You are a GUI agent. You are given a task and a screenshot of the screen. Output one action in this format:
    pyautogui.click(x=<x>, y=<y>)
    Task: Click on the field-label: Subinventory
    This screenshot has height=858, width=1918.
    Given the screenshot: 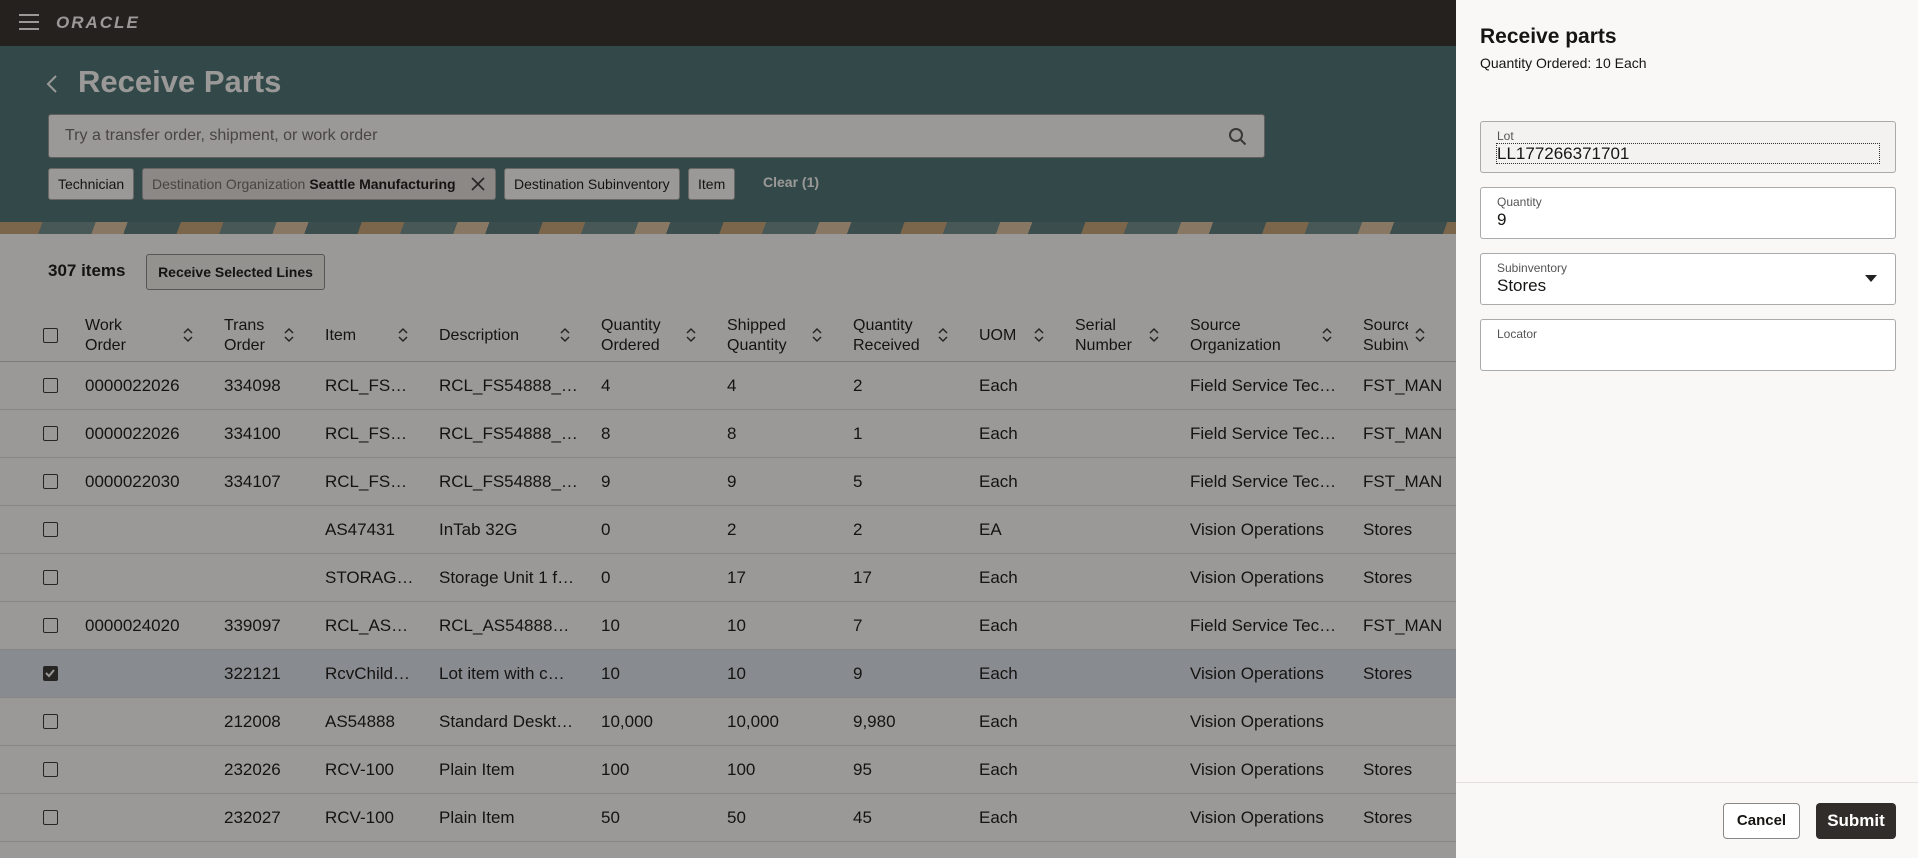 What is the action you would take?
    pyautogui.click(x=1532, y=268)
    